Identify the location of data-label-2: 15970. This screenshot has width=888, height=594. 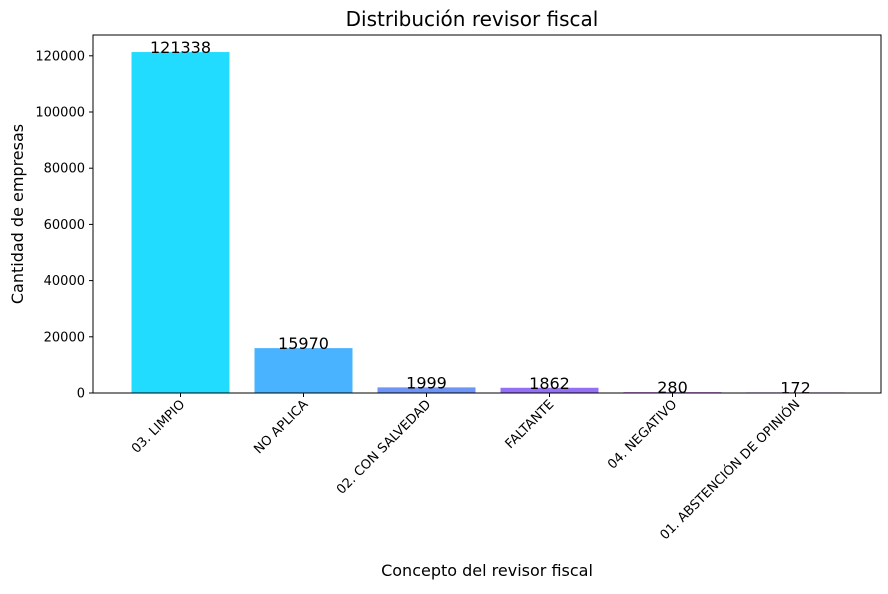
(303, 343).